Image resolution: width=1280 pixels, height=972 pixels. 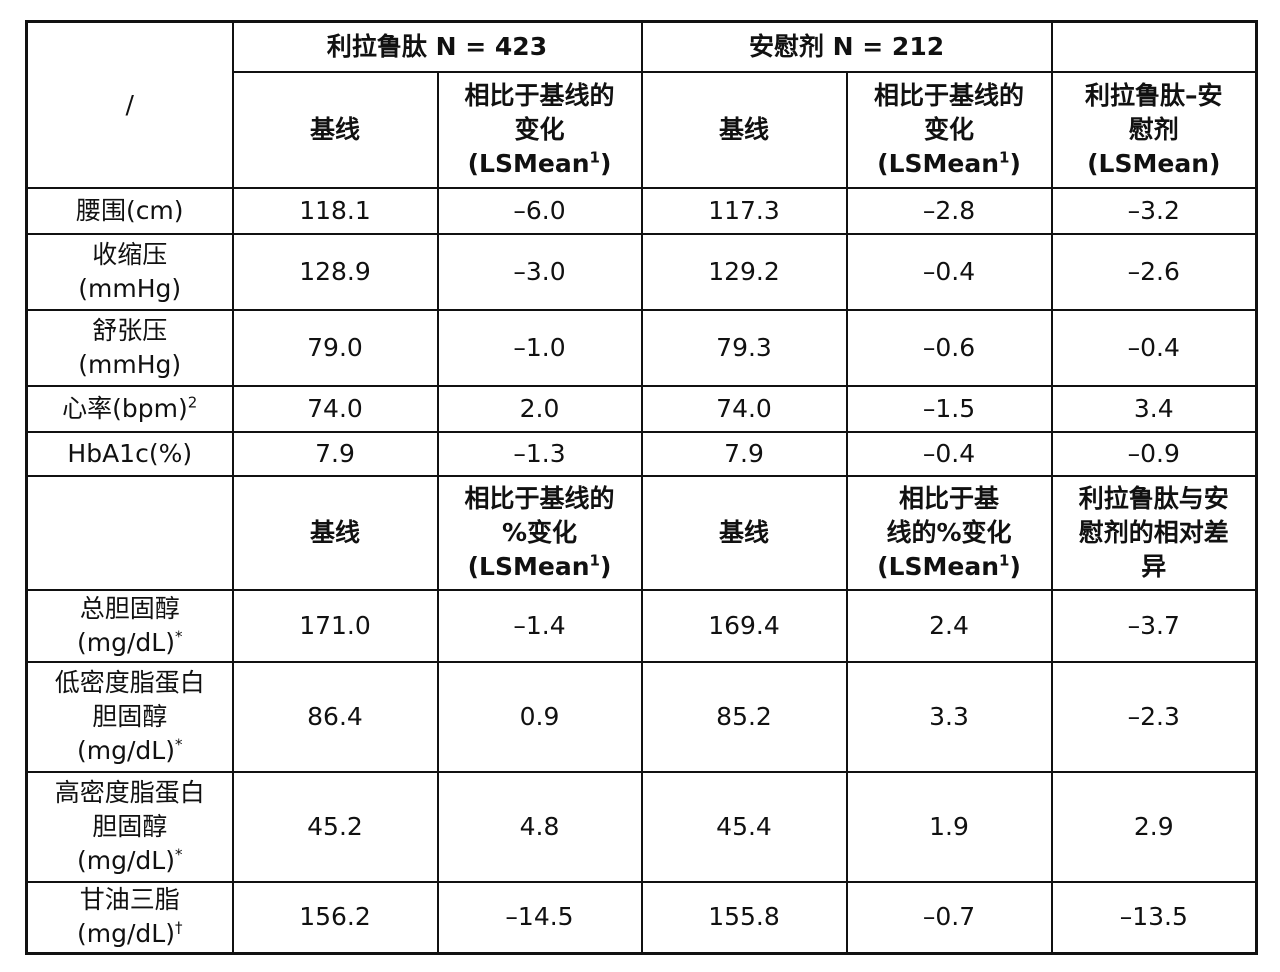 What do you see at coordinates (539, 625) in the screenshot?
I see `value-cell: –1.4` at bounding box center [539, 625].